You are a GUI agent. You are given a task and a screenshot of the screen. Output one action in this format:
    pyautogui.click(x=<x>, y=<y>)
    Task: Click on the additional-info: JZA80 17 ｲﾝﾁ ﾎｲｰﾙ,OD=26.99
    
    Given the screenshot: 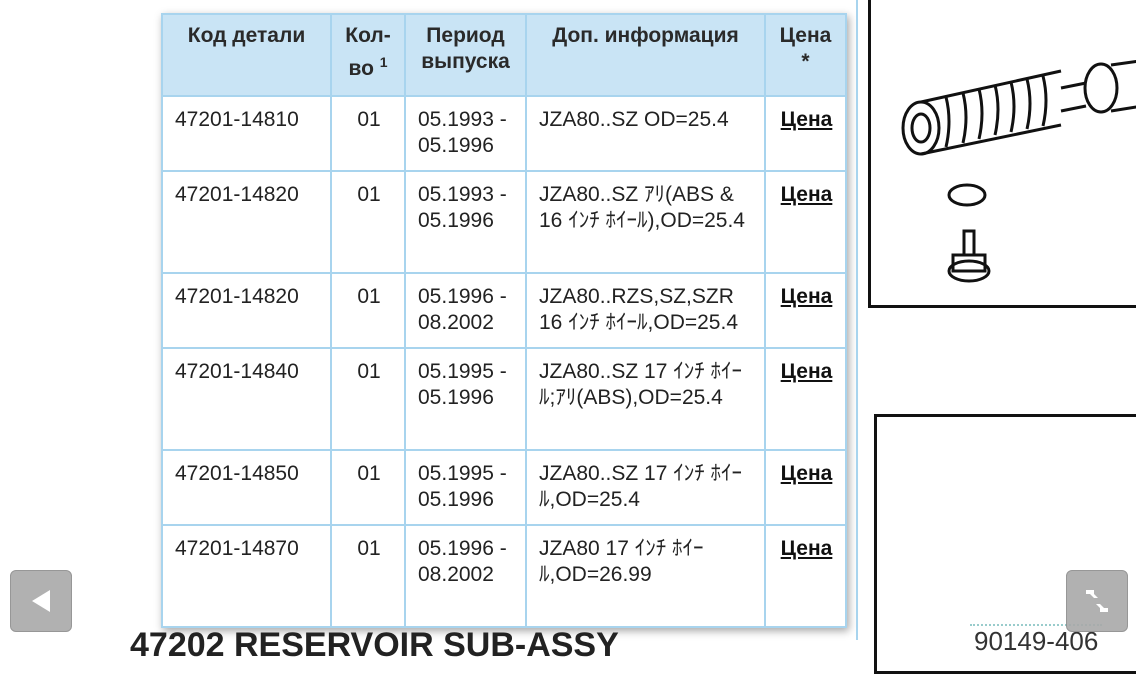 What is the action you would take?
    pyautogui.click(x=621, y=561)
    